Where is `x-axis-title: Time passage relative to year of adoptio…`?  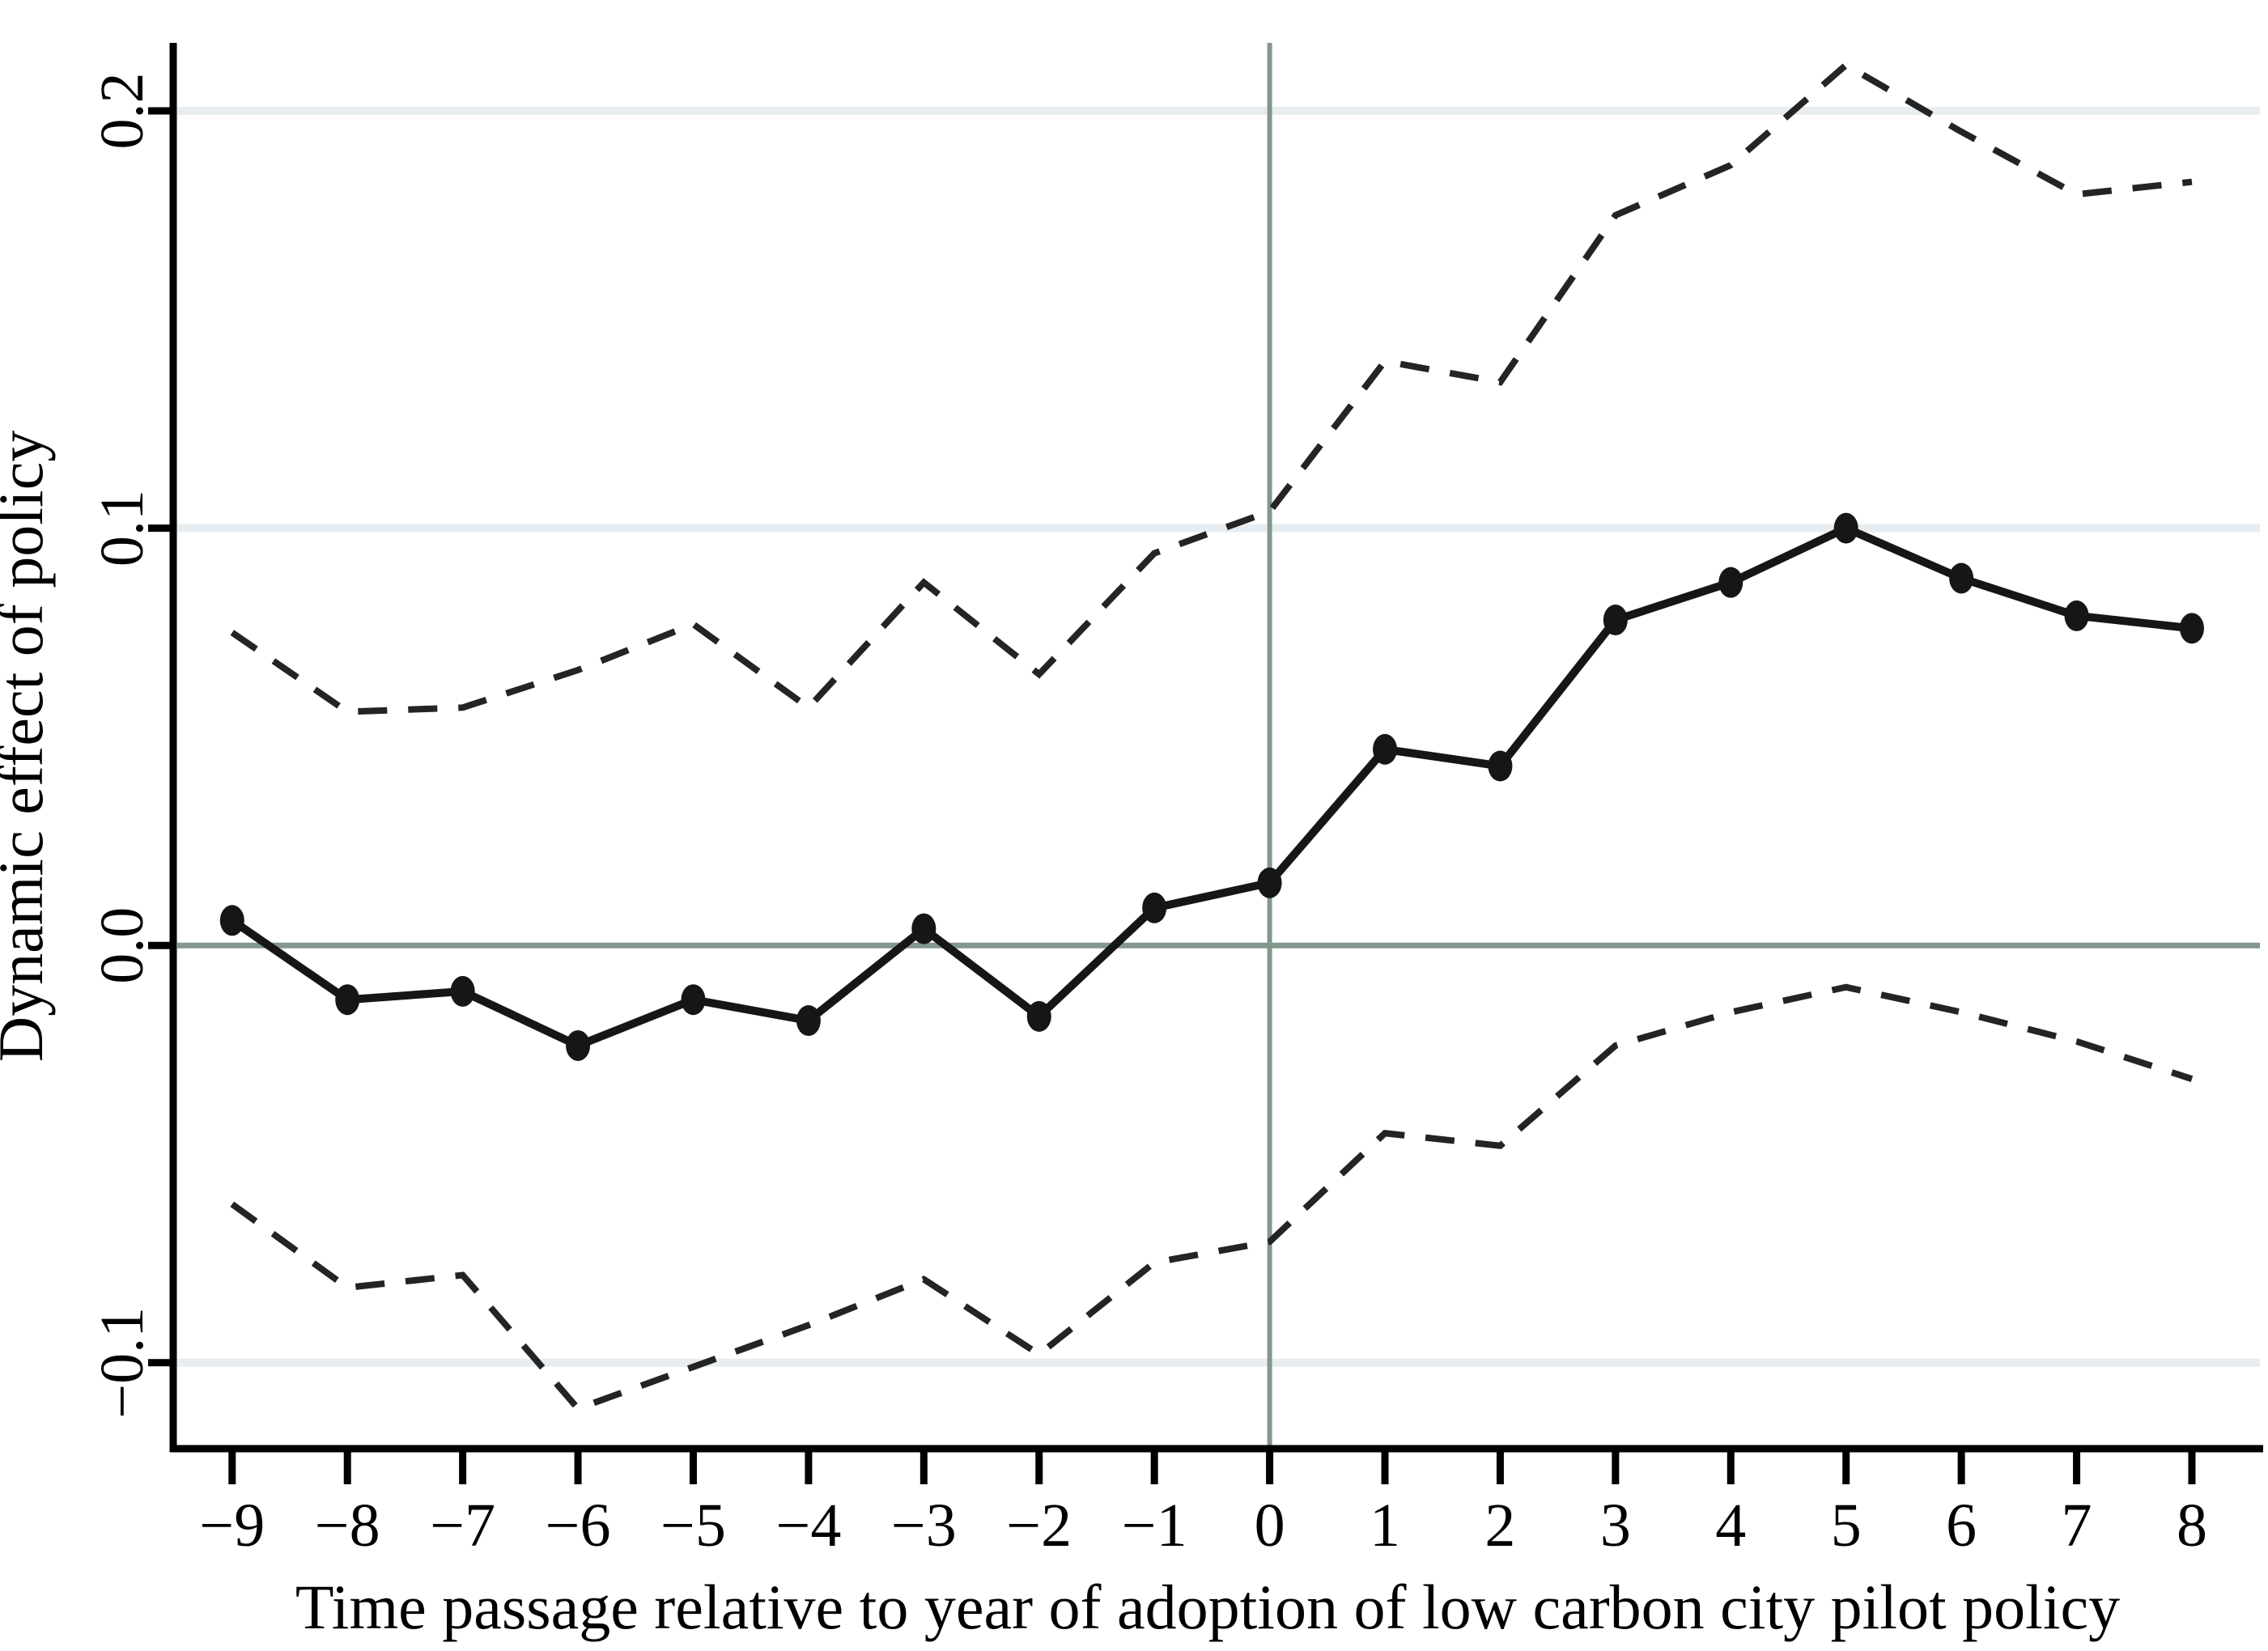
x-axis-title: Time passage relative to year of adoptio… is located at coordinates (1207, 1607).